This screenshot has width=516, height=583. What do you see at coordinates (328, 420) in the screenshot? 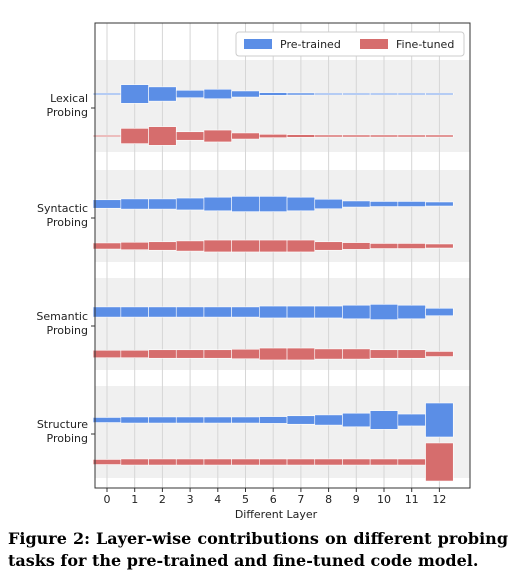
I see `bar-pre-trained-g3-l8` at bounding box center [328, 420].